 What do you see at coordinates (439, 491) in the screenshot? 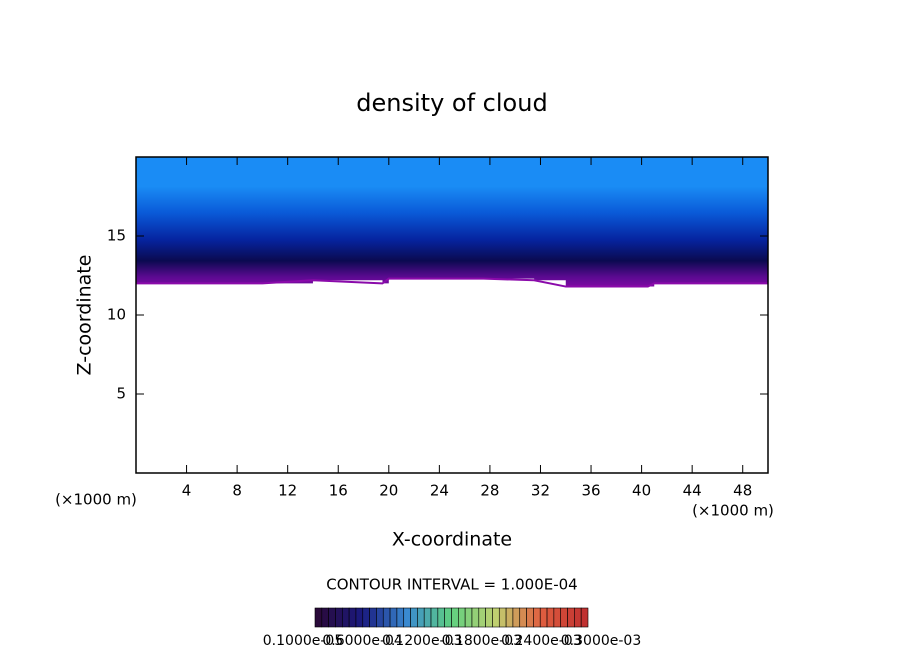
I see `x-tick-label: 24` at bounding box center [439, 491].